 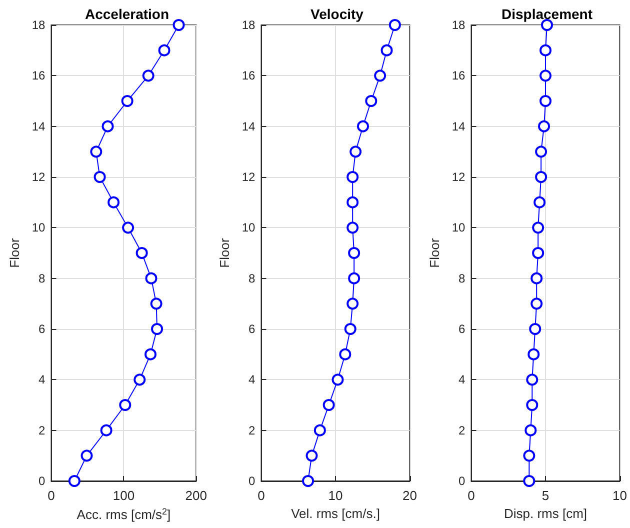 What do you see at coordinates (127, 14) in the screenshot?
I see `chart-title: Acceleration` at bounding box center [127, 14].